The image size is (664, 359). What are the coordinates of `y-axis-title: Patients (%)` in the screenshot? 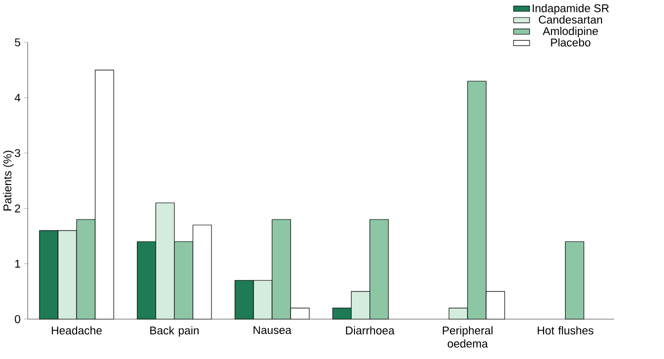 It's located at (8, 180).